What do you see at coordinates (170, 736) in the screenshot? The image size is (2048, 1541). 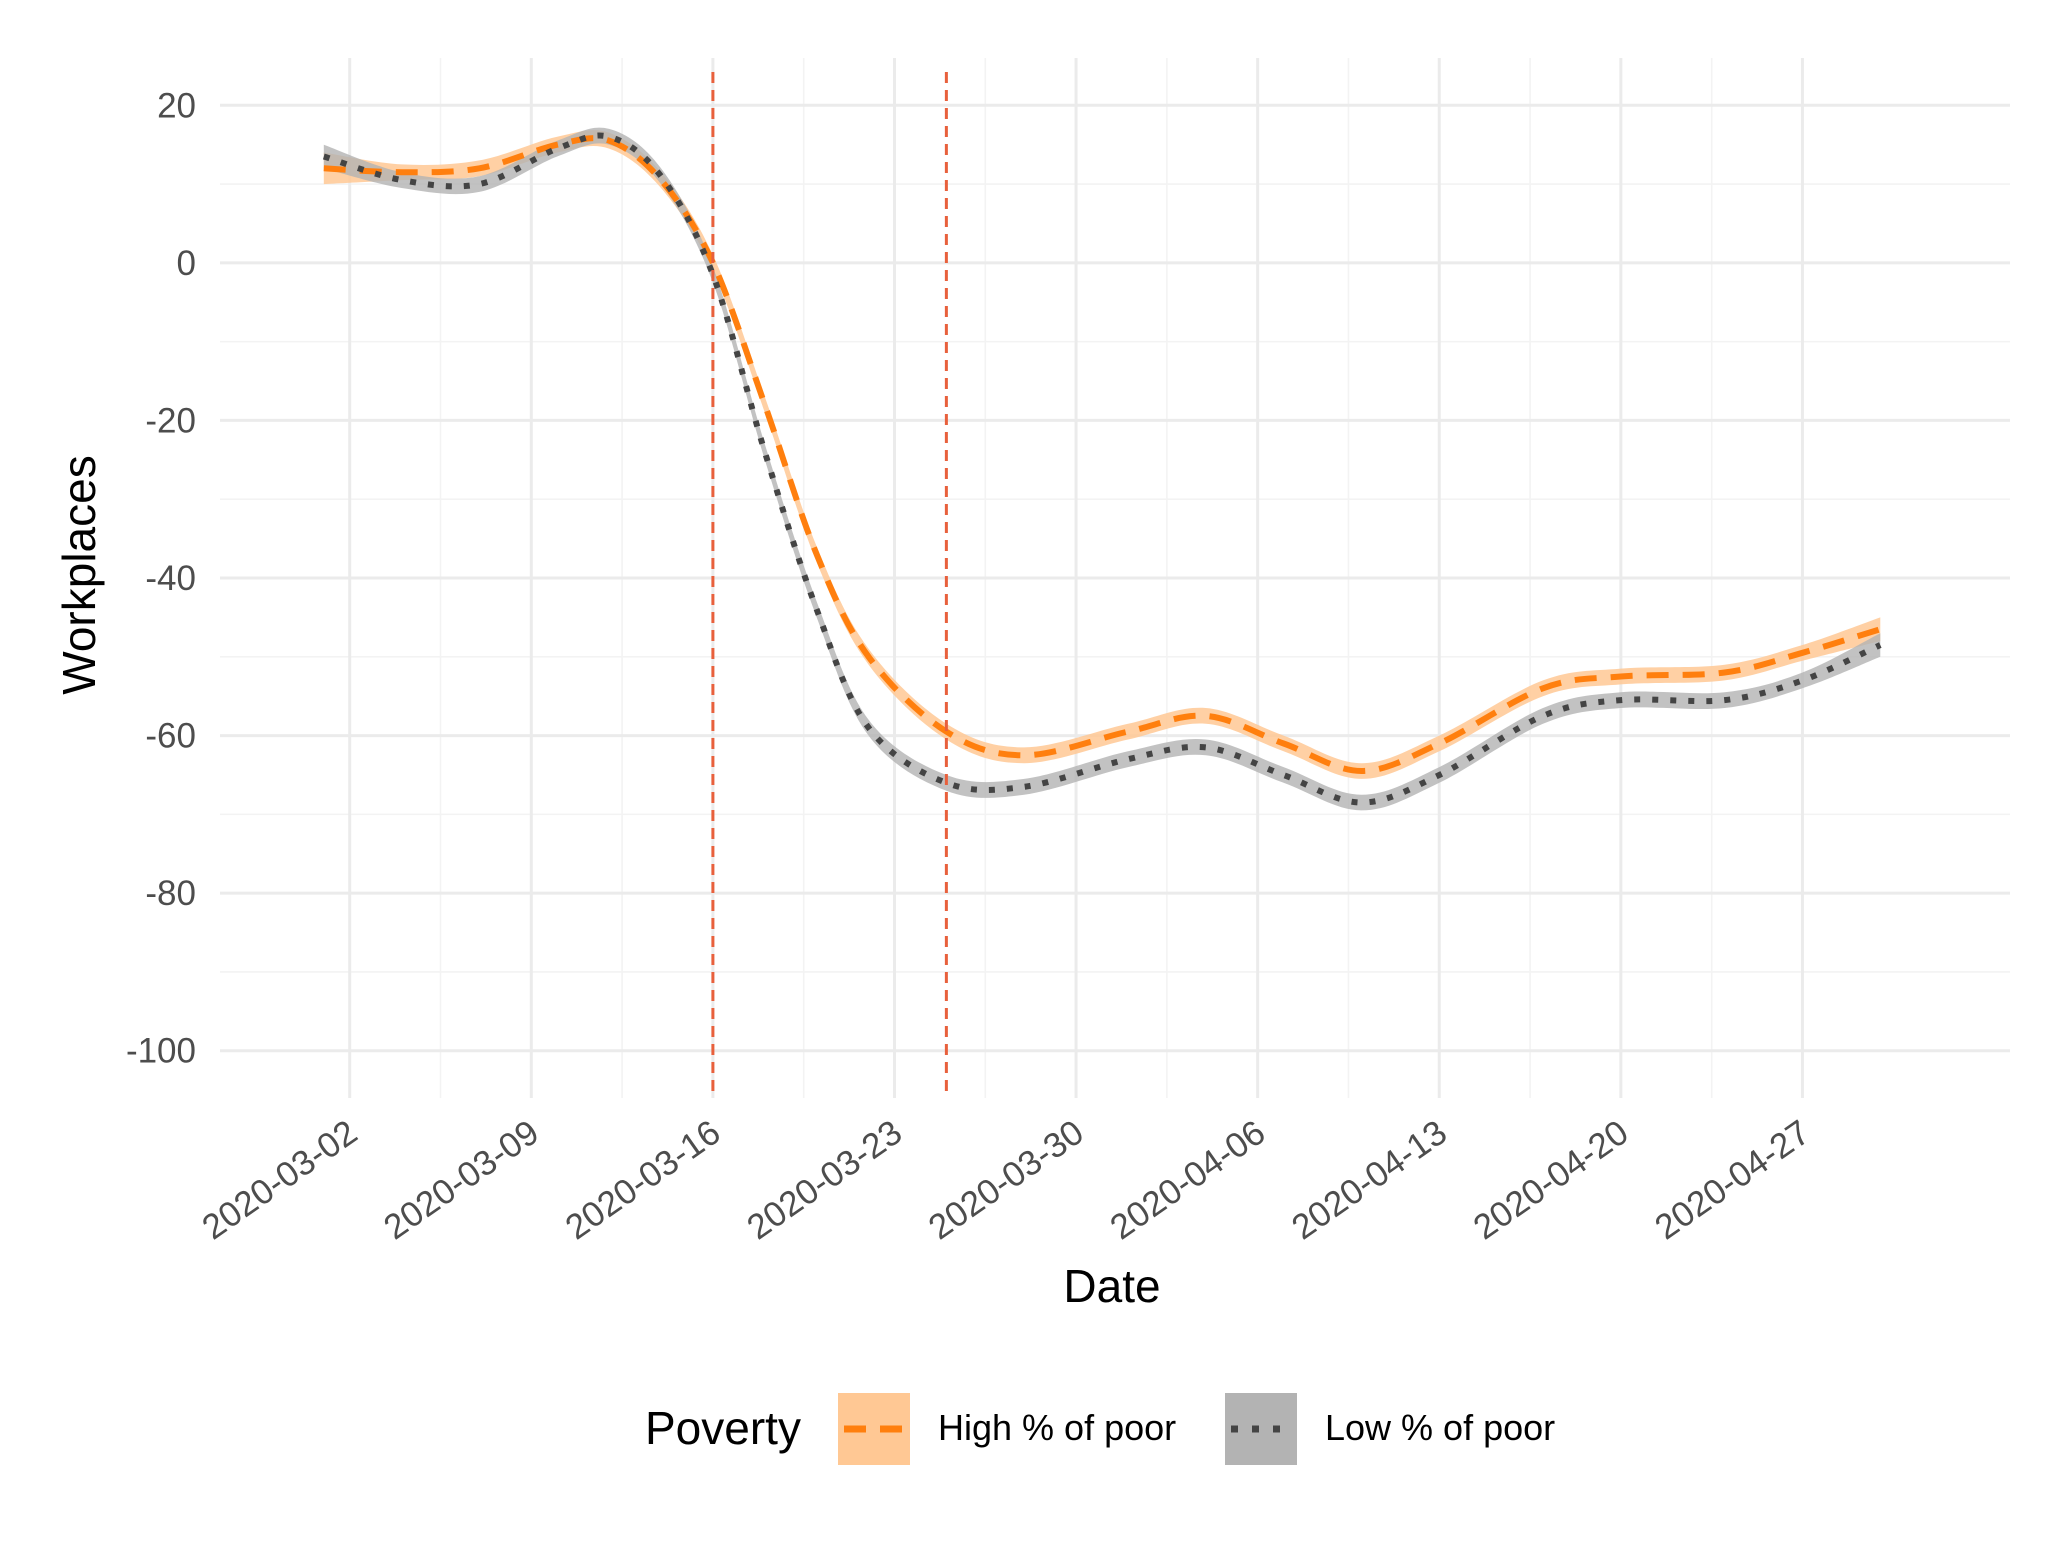 I see `y-tick-label: -60` at bounding box center [170, 736].